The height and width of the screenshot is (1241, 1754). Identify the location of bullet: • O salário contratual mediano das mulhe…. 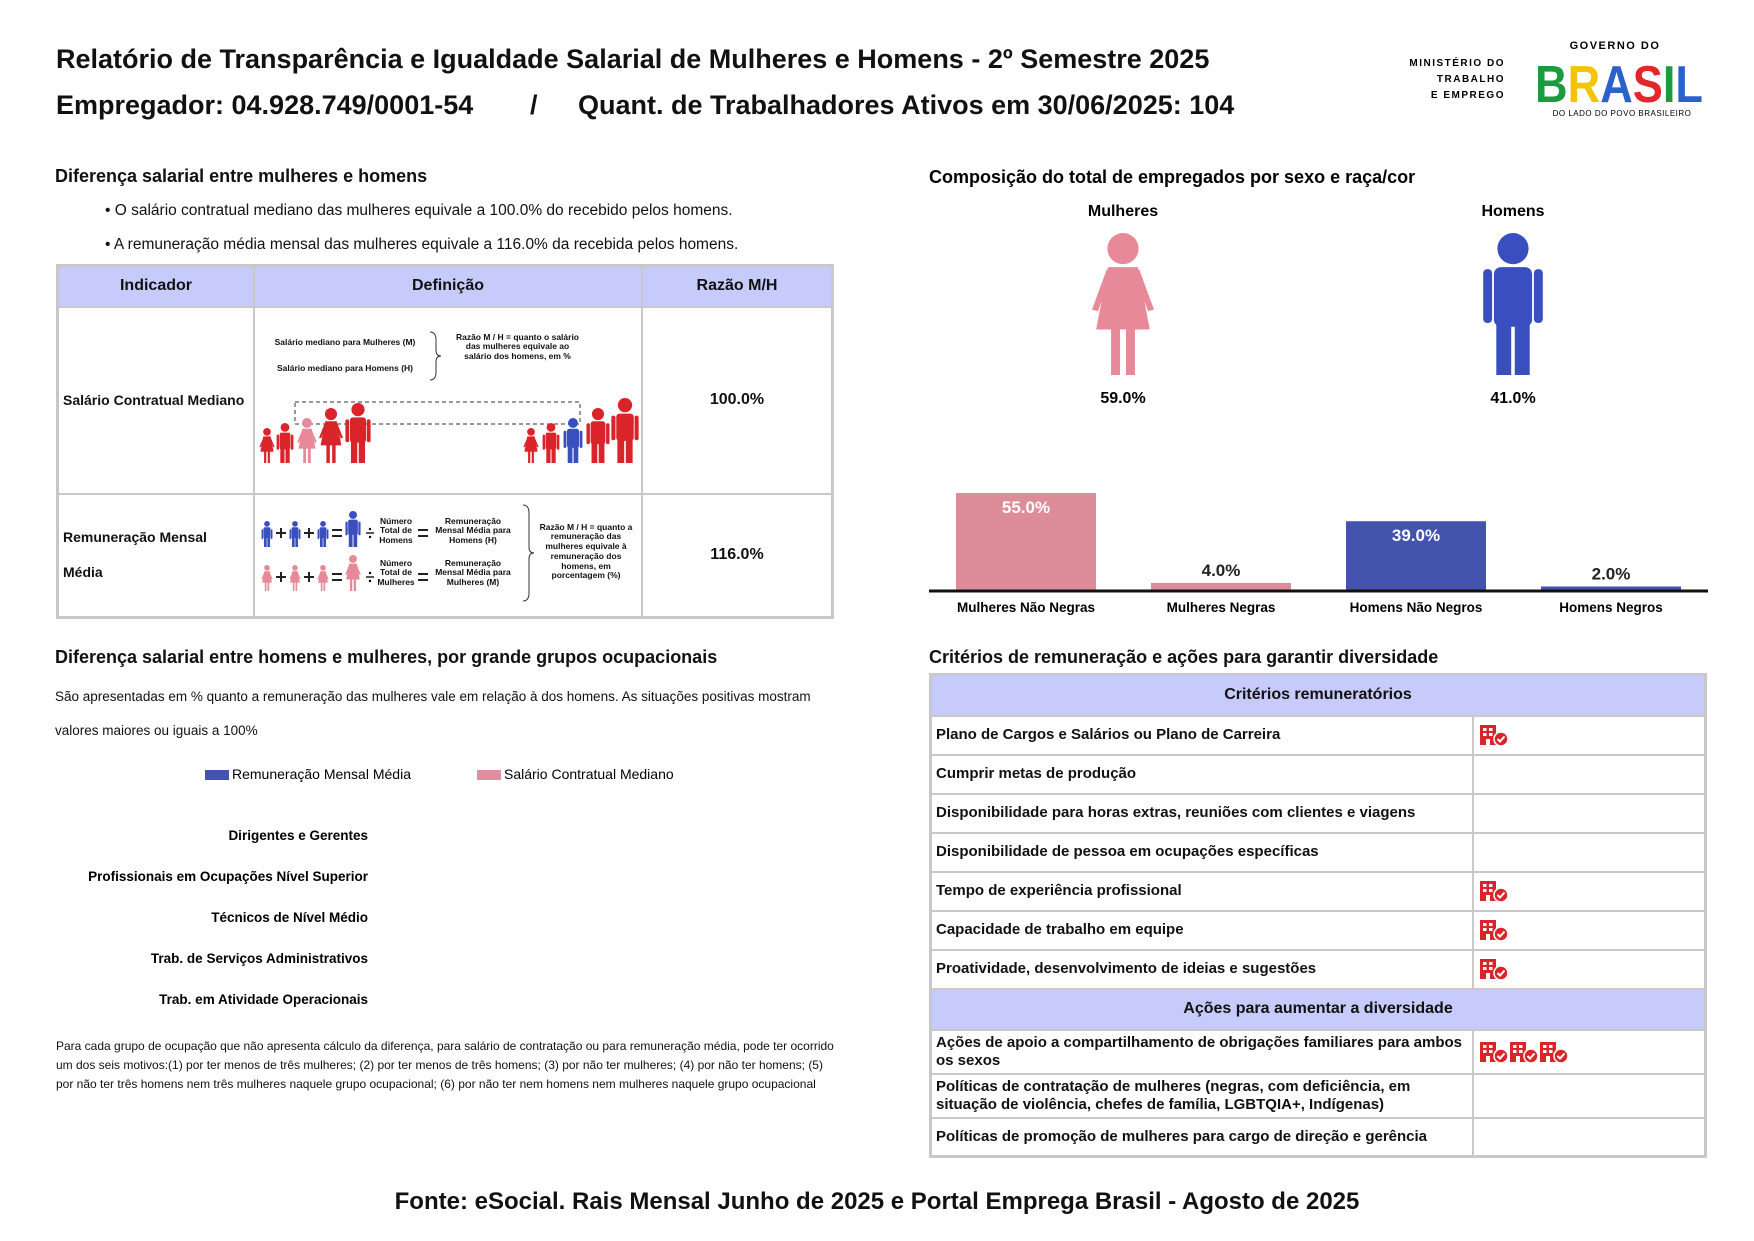
(419, 210).